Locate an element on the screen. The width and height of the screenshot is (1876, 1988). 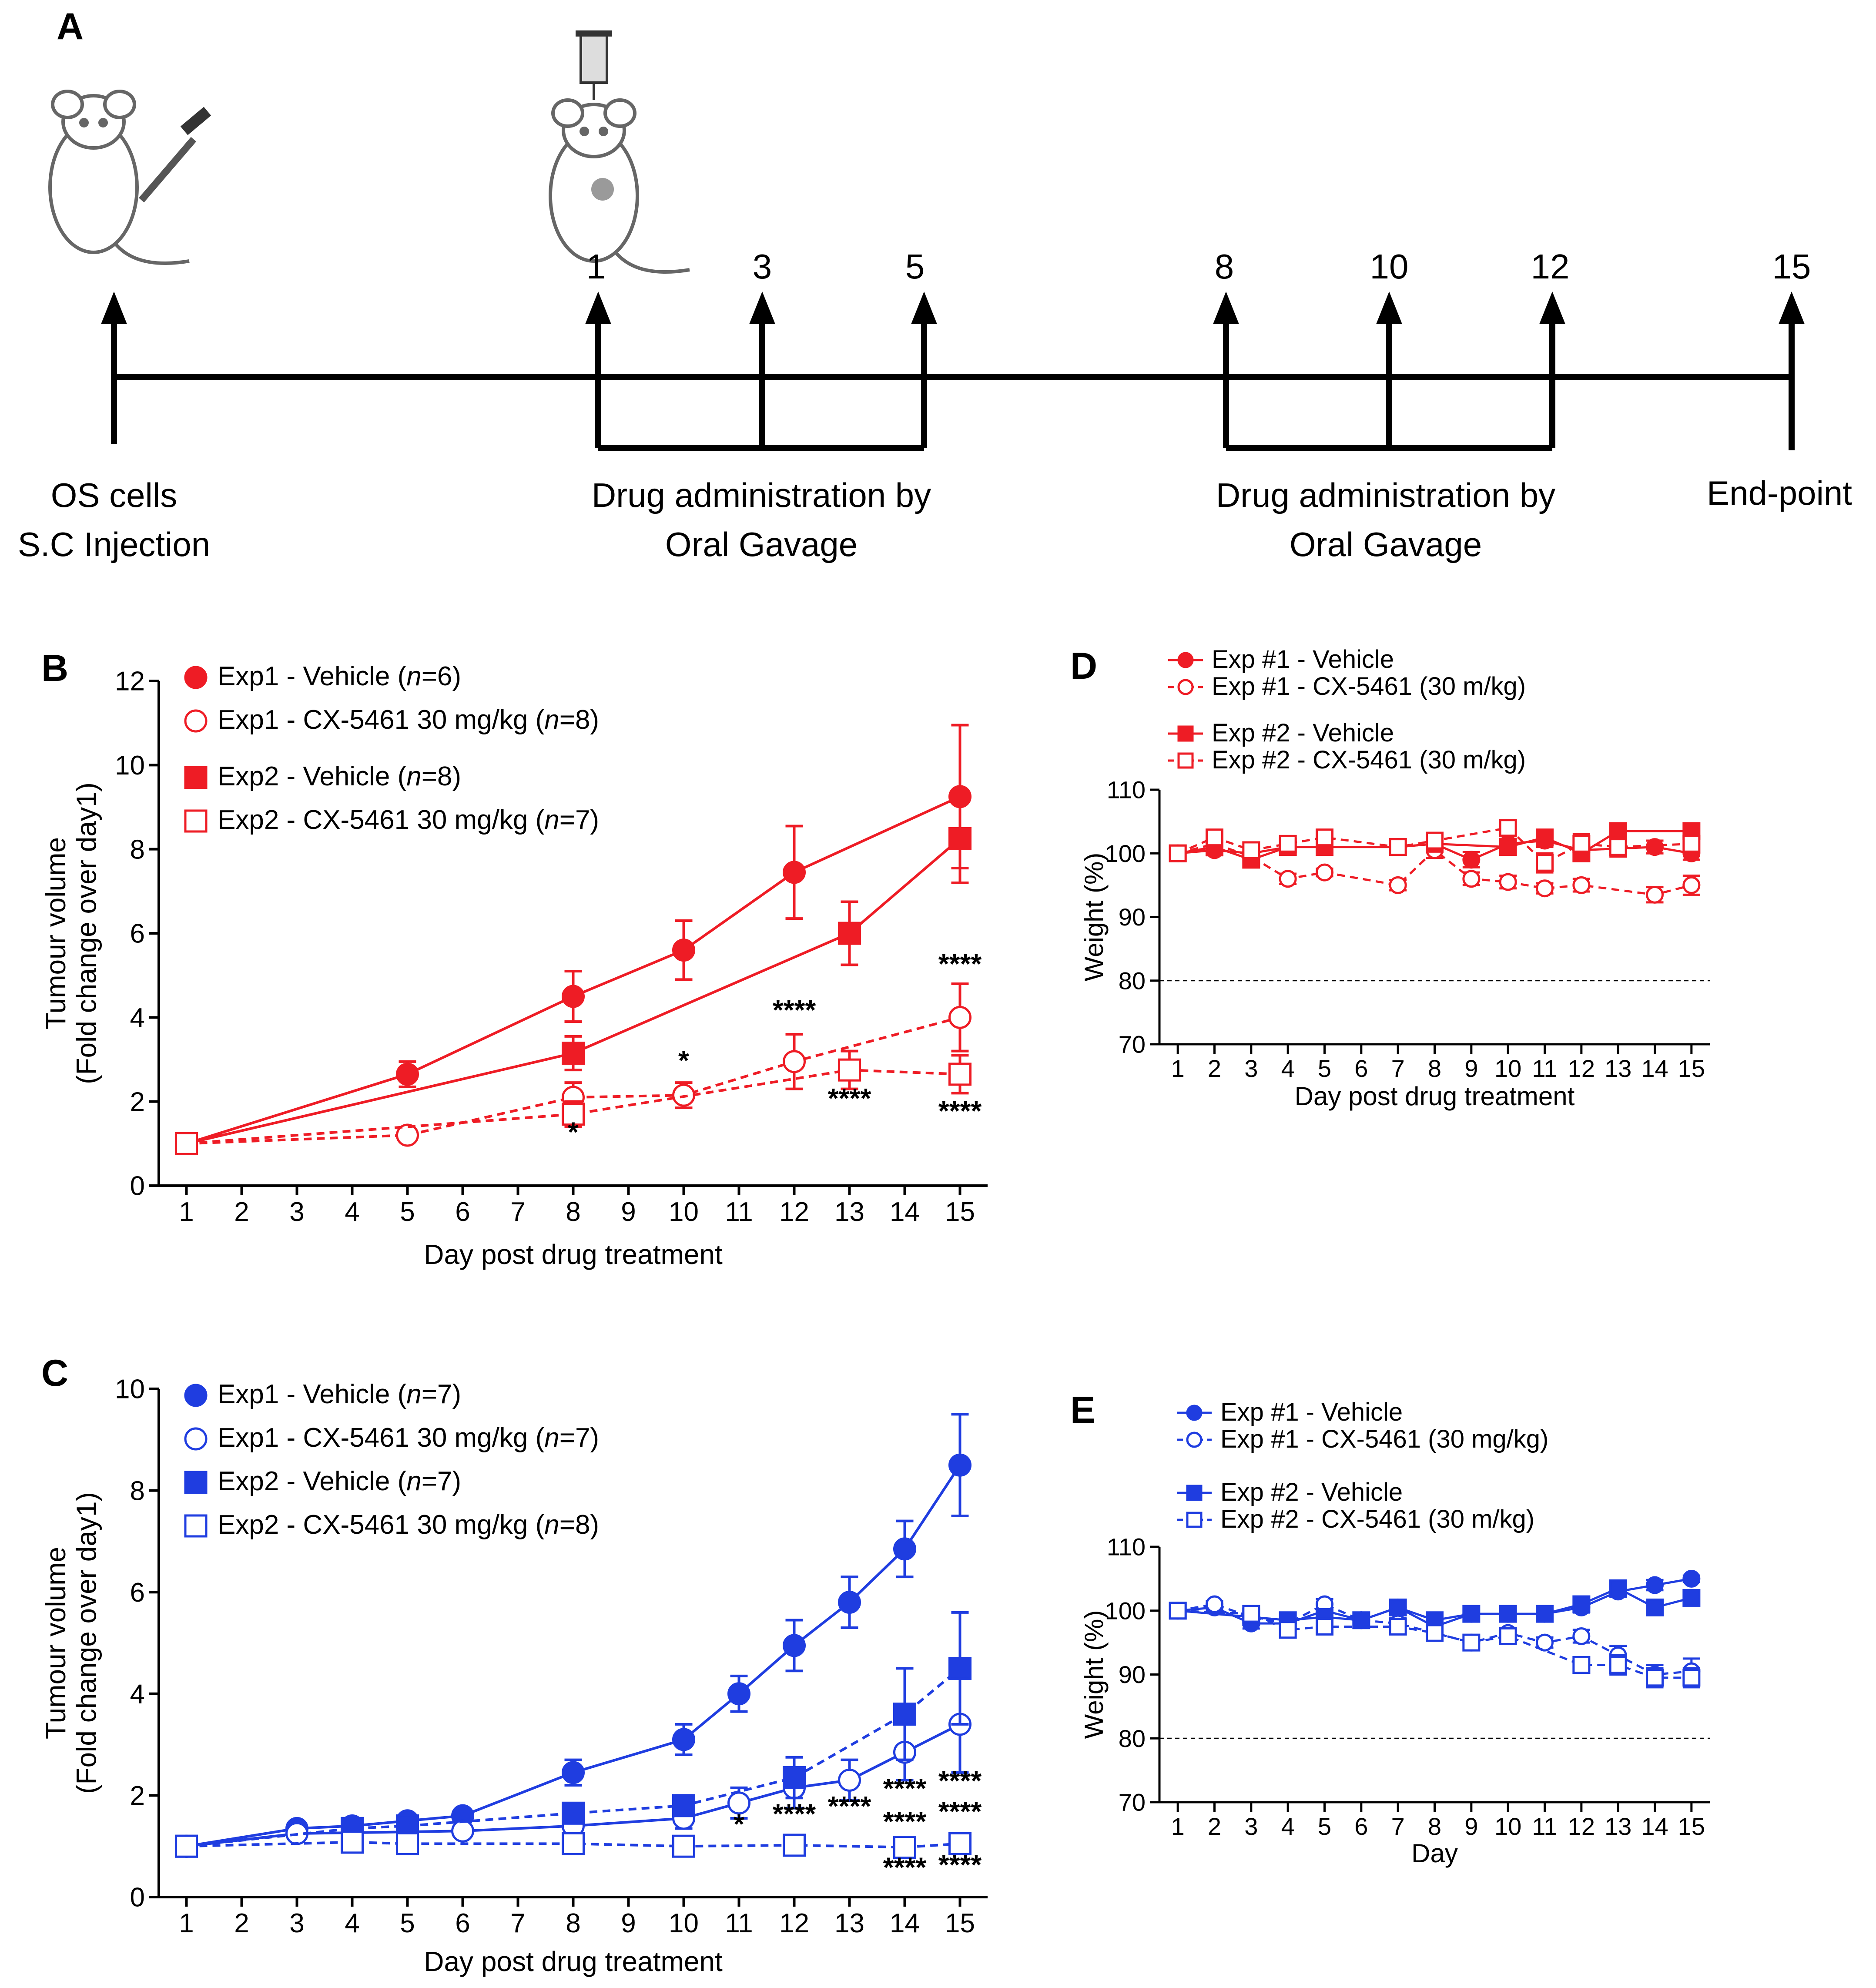
y-tick-label: 0 is located at coordinates (137, 1186).